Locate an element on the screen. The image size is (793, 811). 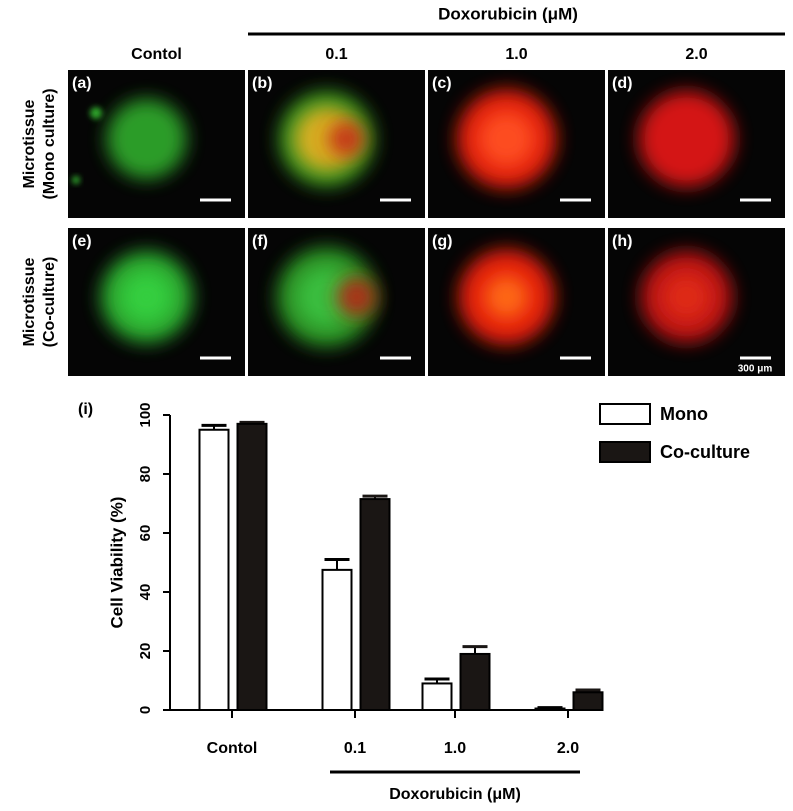
x-tick-label: 1.0 is located at coordinates (455, 748).